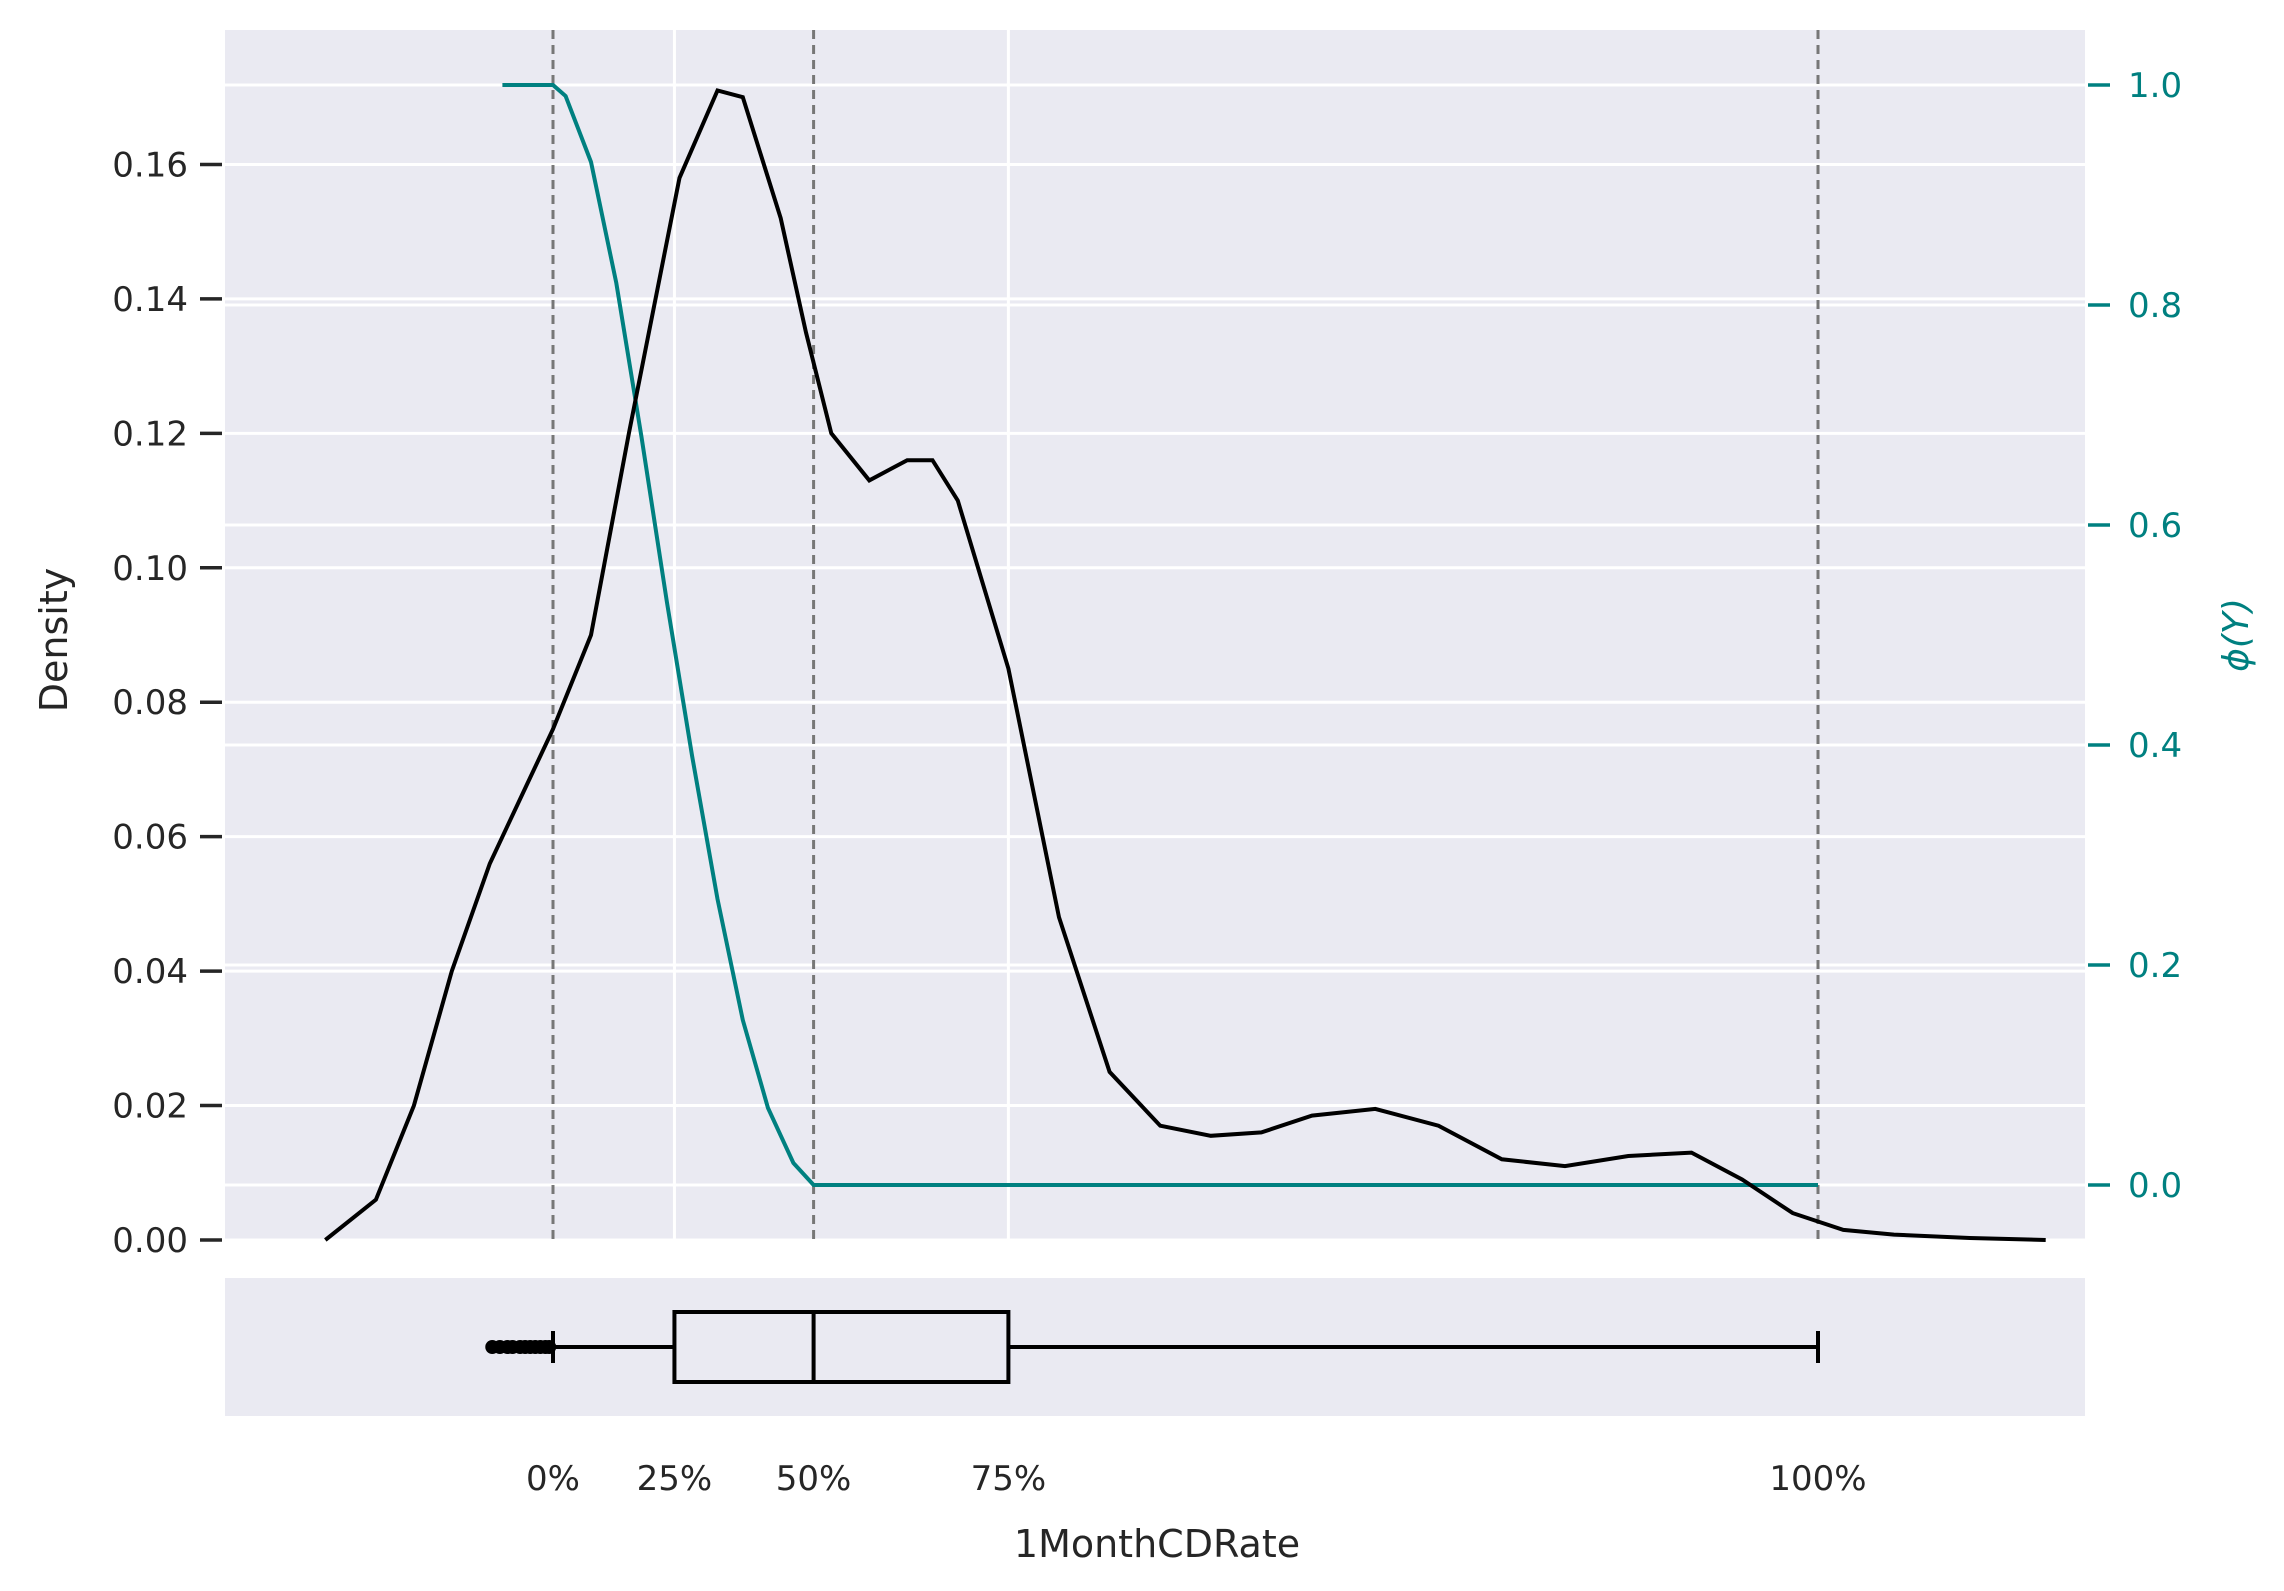  Describe the element at coordinates (1009, 1479) in the screenshot. I see `x-tick-label: 75%` at that location.